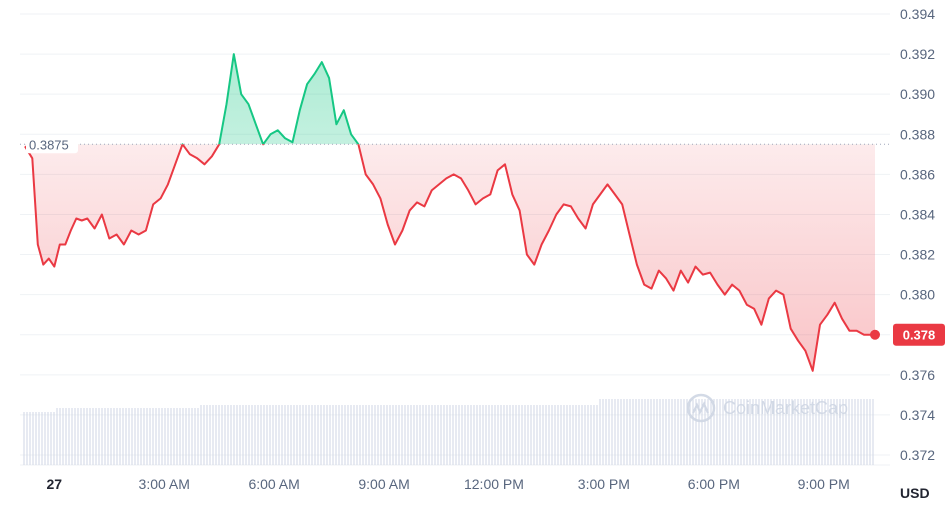 This screenshot has height=505, width=947. I want to click on y-tick-label: 0.386, so click(917, 174).